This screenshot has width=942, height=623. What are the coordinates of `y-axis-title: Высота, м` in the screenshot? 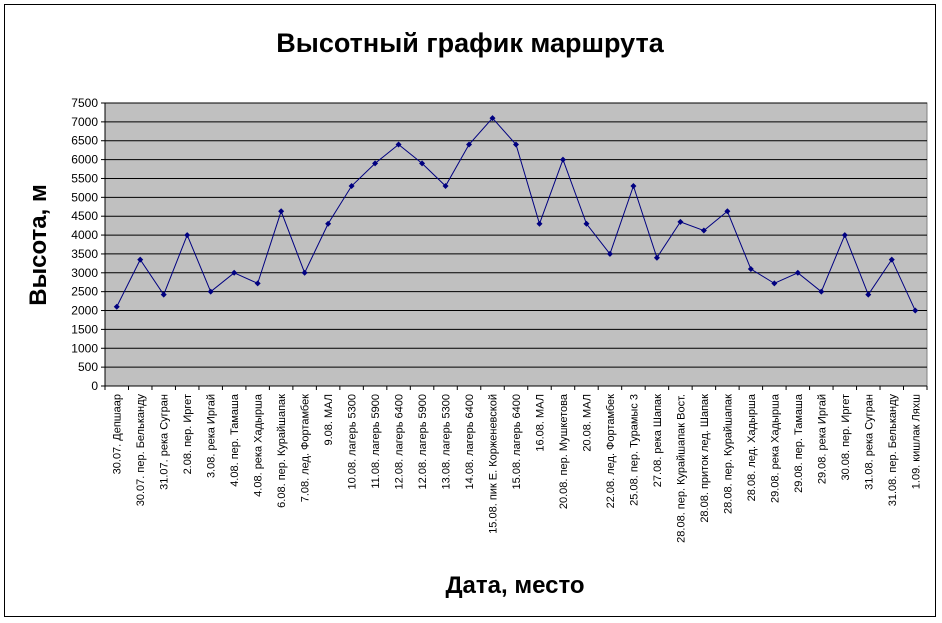 It's located at (38, 244).